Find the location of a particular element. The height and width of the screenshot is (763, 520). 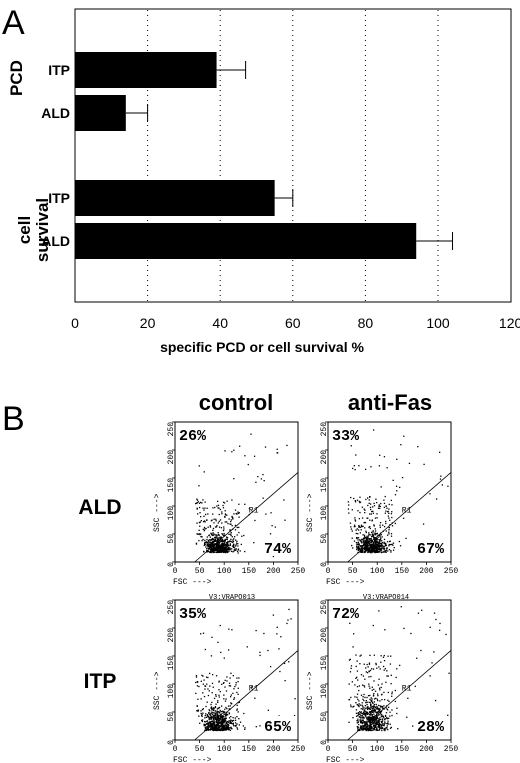

x-tick-label: 200 is located at coordinates (426, 749).